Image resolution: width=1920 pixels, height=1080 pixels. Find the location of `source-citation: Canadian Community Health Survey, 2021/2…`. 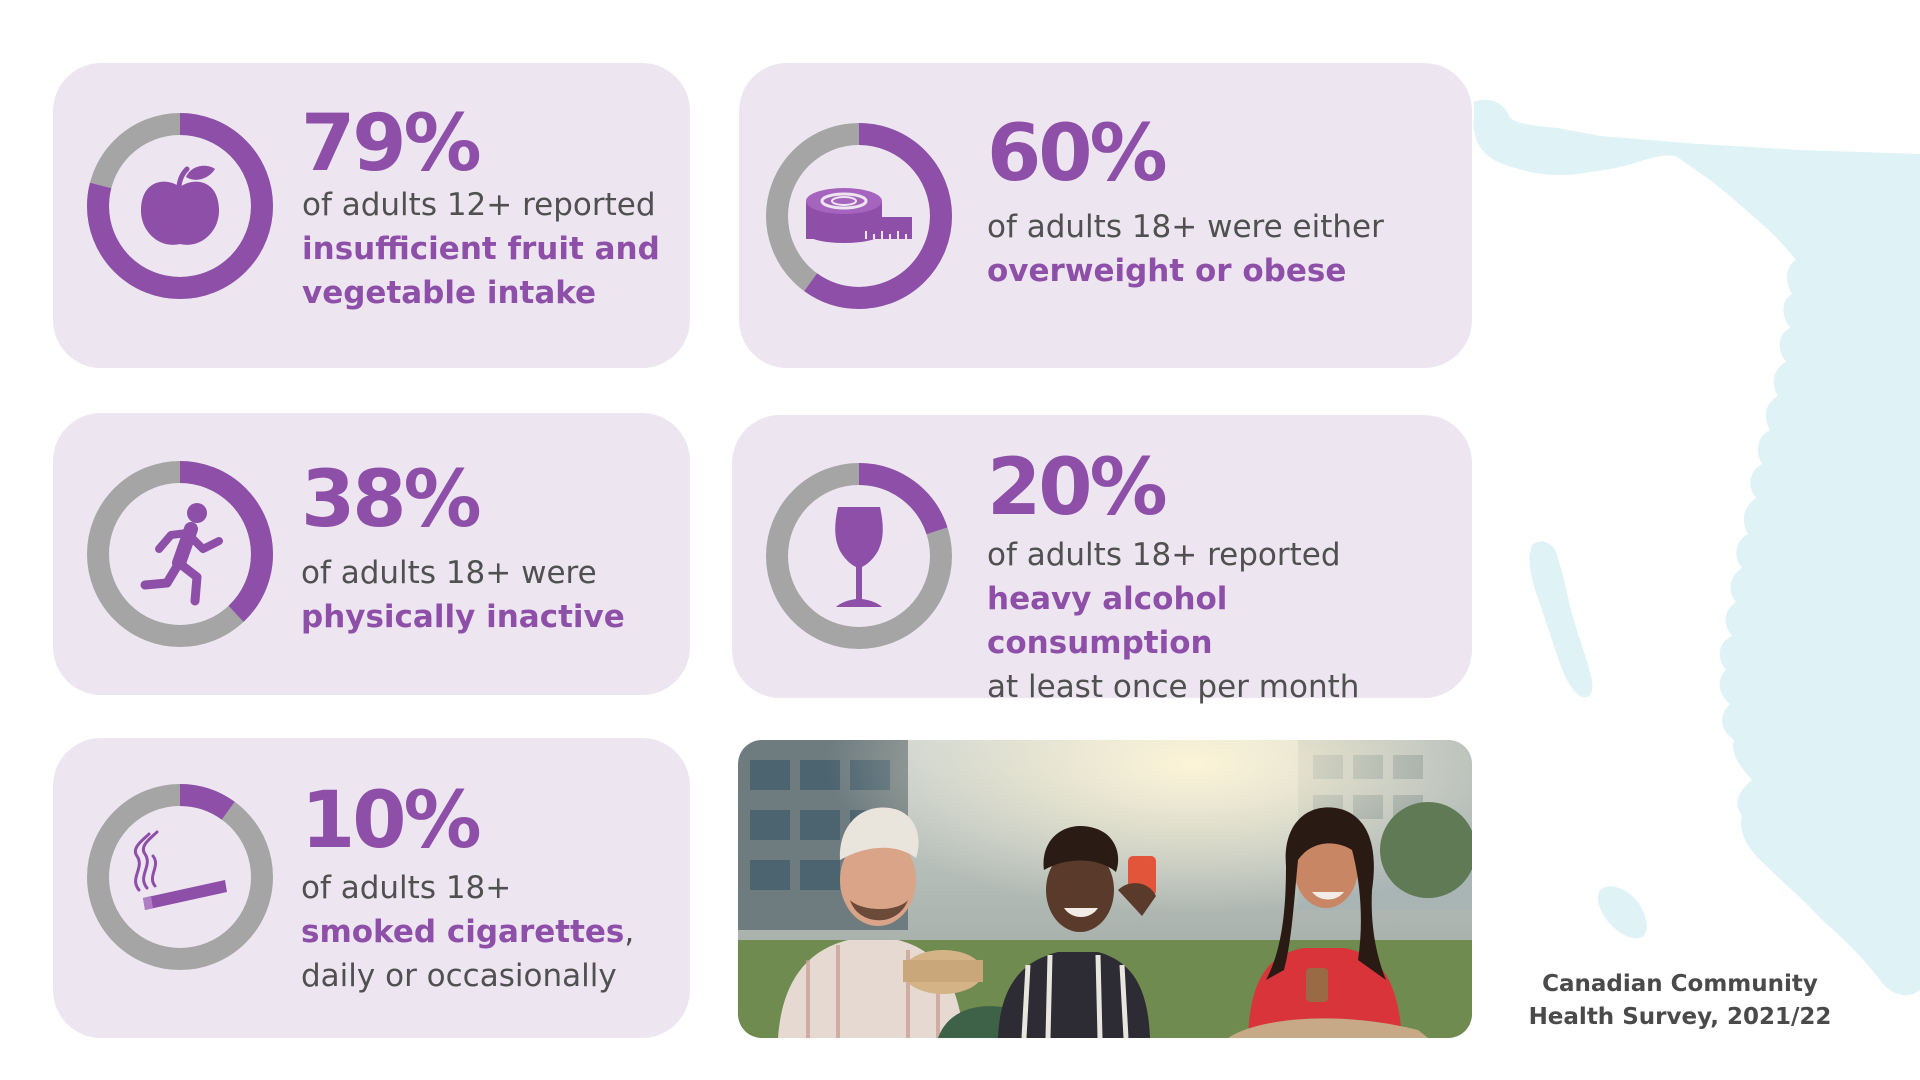

source-citation: Canadian Community Health Survey, 2021/2… is located at coordinates (1680, 1001).